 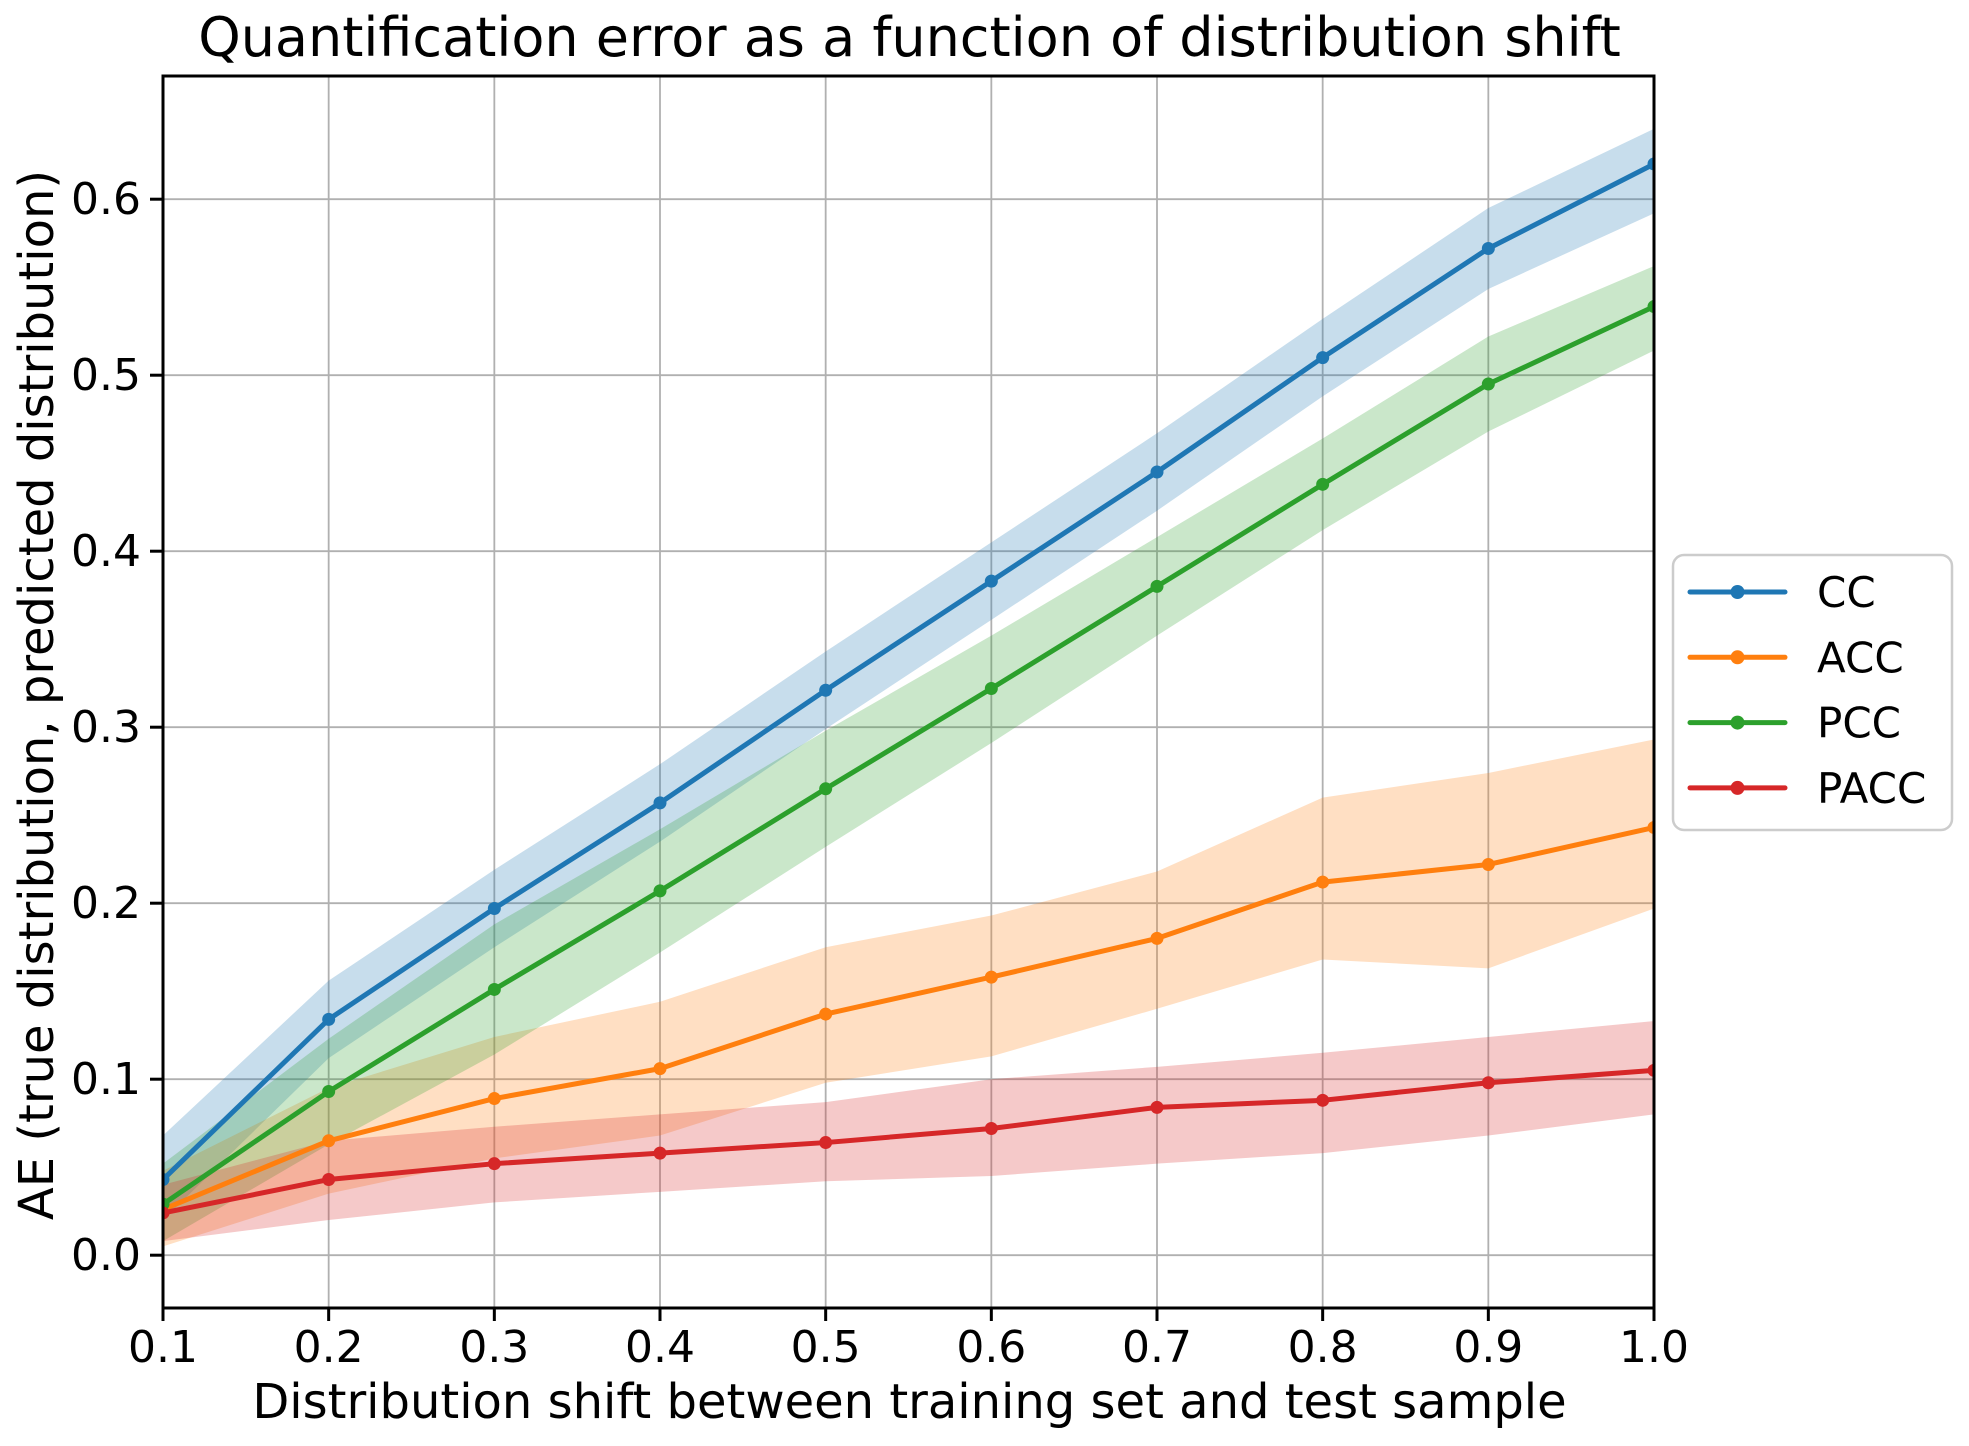 What do you see at coordinates (494, 1347) in the screenshot?
I see `x-tick-label: 0.3` at bounding box center [494, 1347].